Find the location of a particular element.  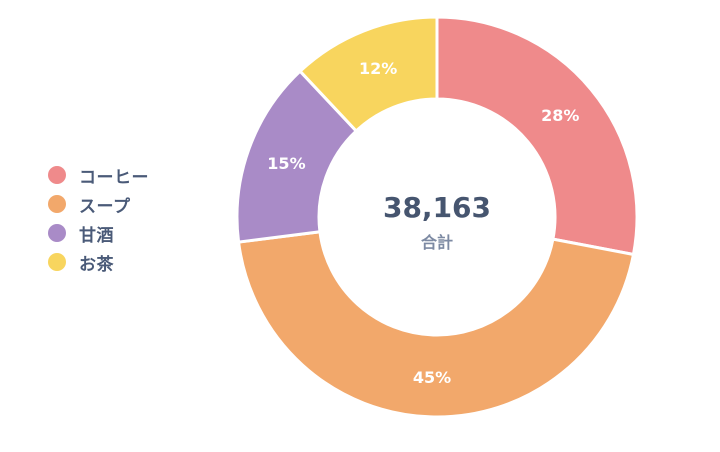

legend-label-tea: お茶 is located at coordinates (96, 264).